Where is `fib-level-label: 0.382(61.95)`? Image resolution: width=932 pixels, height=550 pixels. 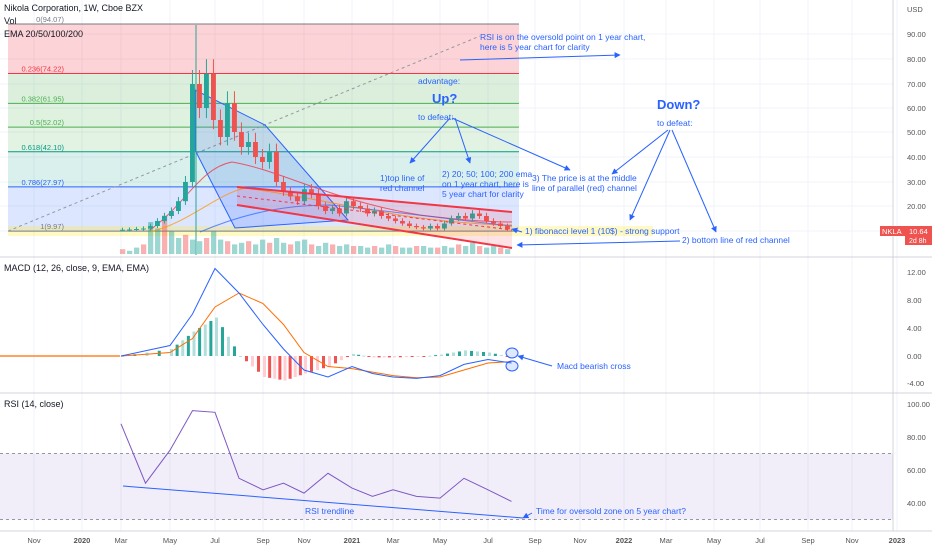
fib-level-label: 0.382(61.95) is located at coordinates (42, 98).